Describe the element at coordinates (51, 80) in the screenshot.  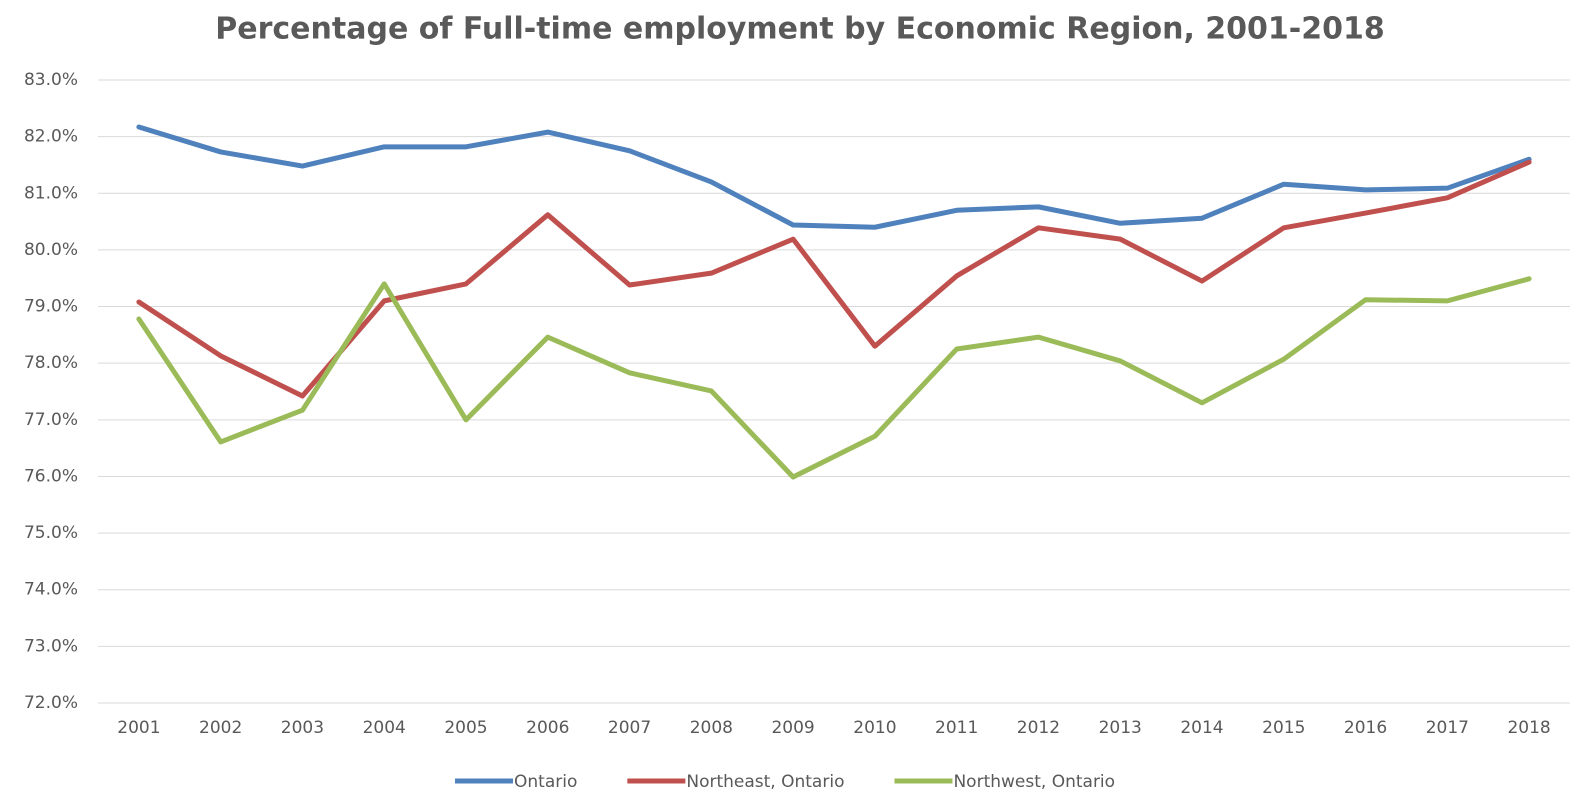
I see `y-tick-label: 83.0%` at that location.